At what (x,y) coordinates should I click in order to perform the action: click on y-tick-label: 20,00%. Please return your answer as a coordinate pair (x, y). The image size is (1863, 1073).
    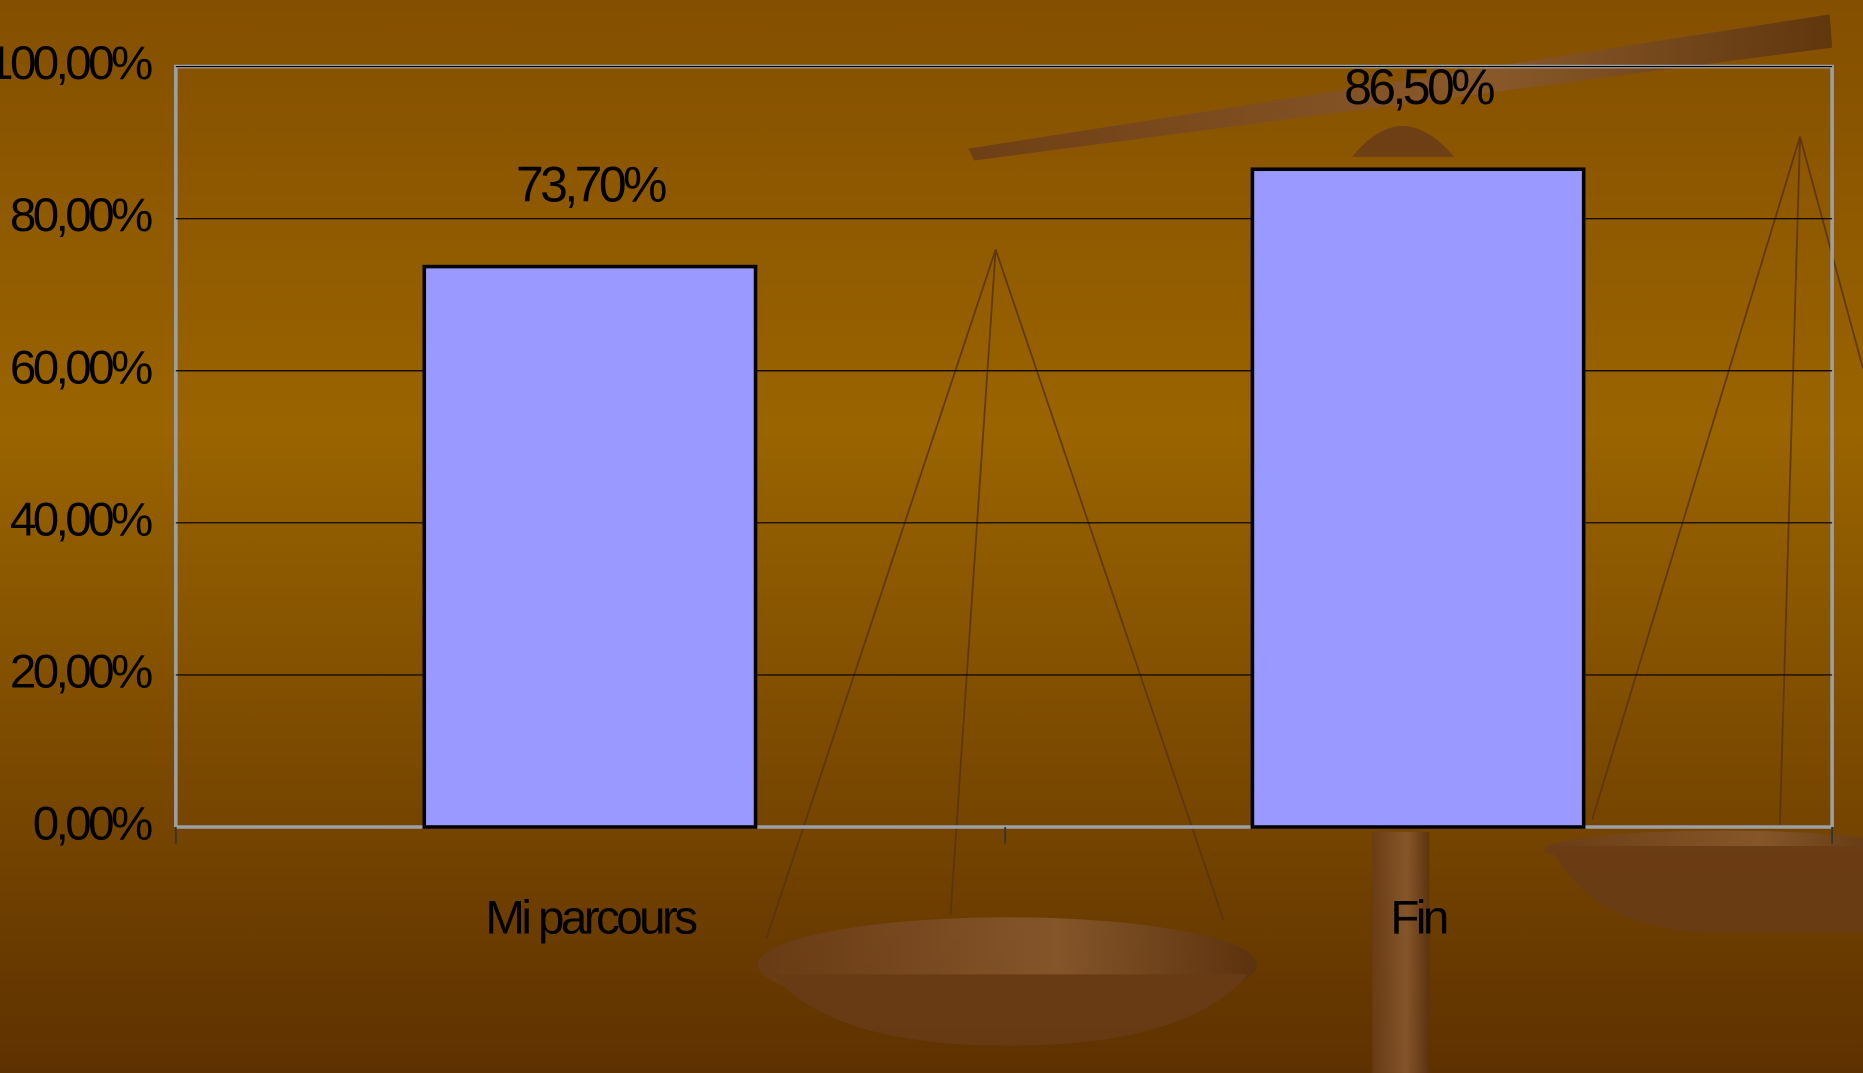
    Looking at the image, I should click on (81, 671).